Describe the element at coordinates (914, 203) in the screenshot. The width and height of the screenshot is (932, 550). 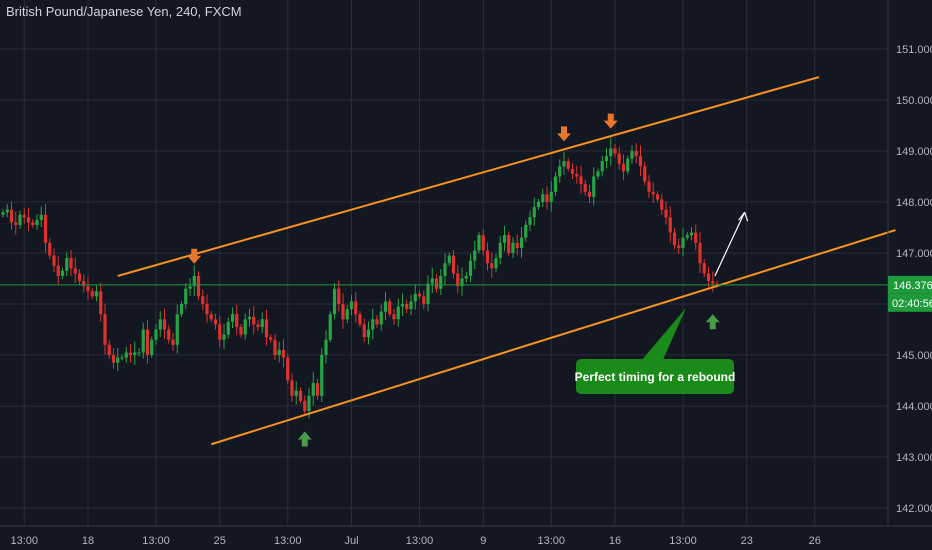
I see `y-tick-label: 148.000` at that location.